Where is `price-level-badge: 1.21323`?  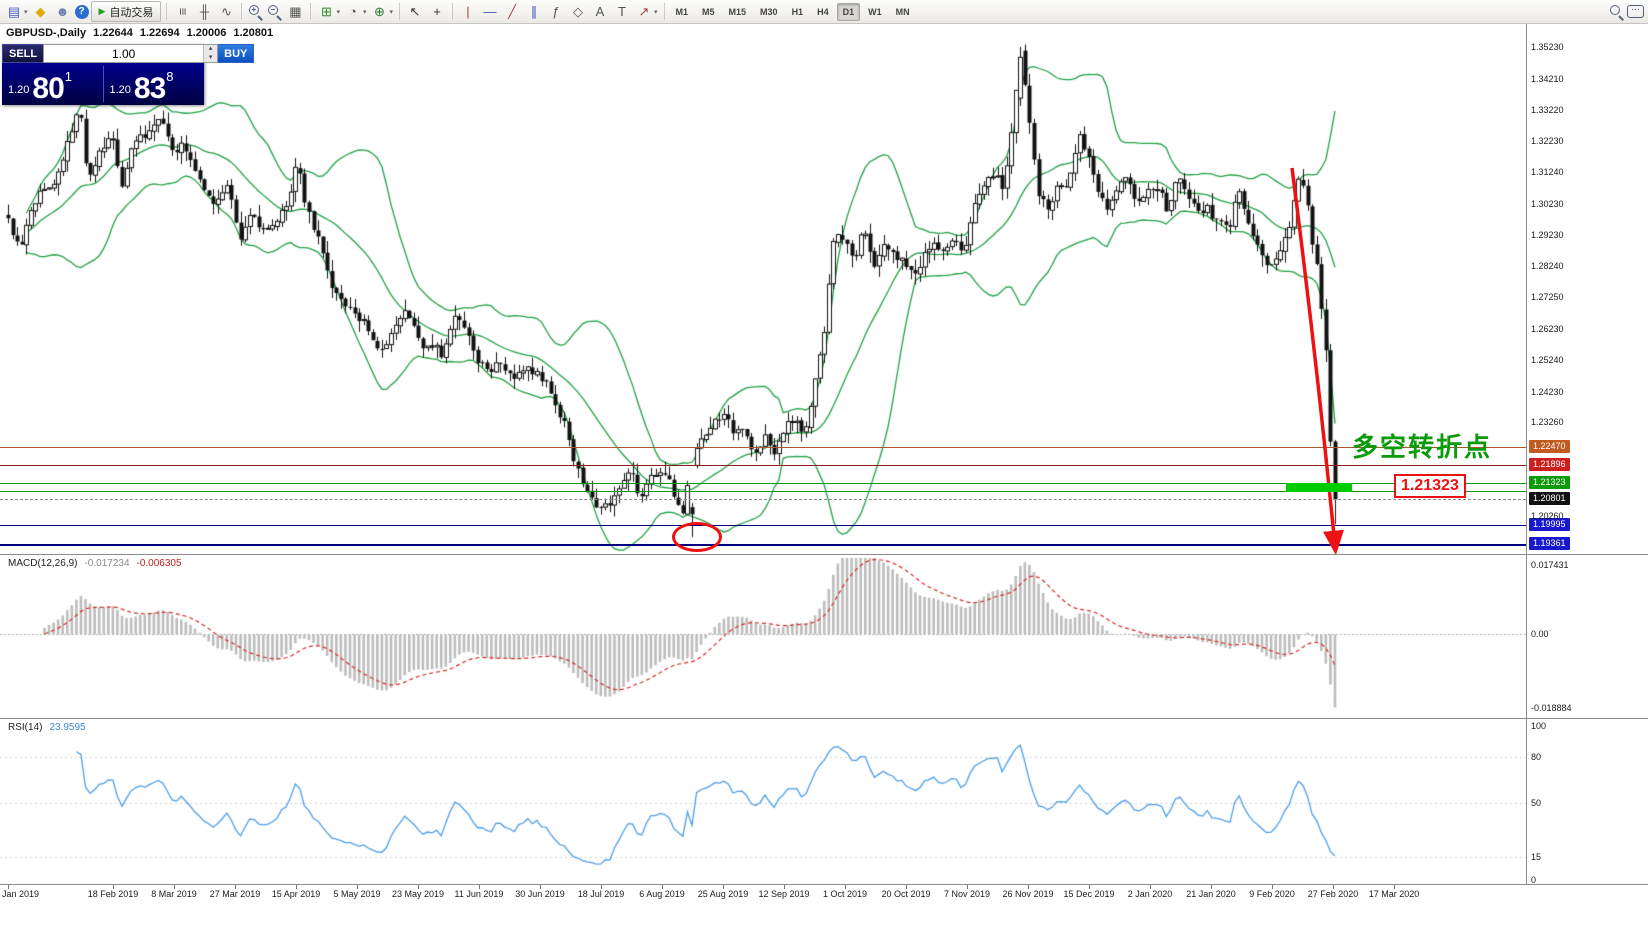 price-level-badge: 1.21323 is located at coordinates (1549, 482).